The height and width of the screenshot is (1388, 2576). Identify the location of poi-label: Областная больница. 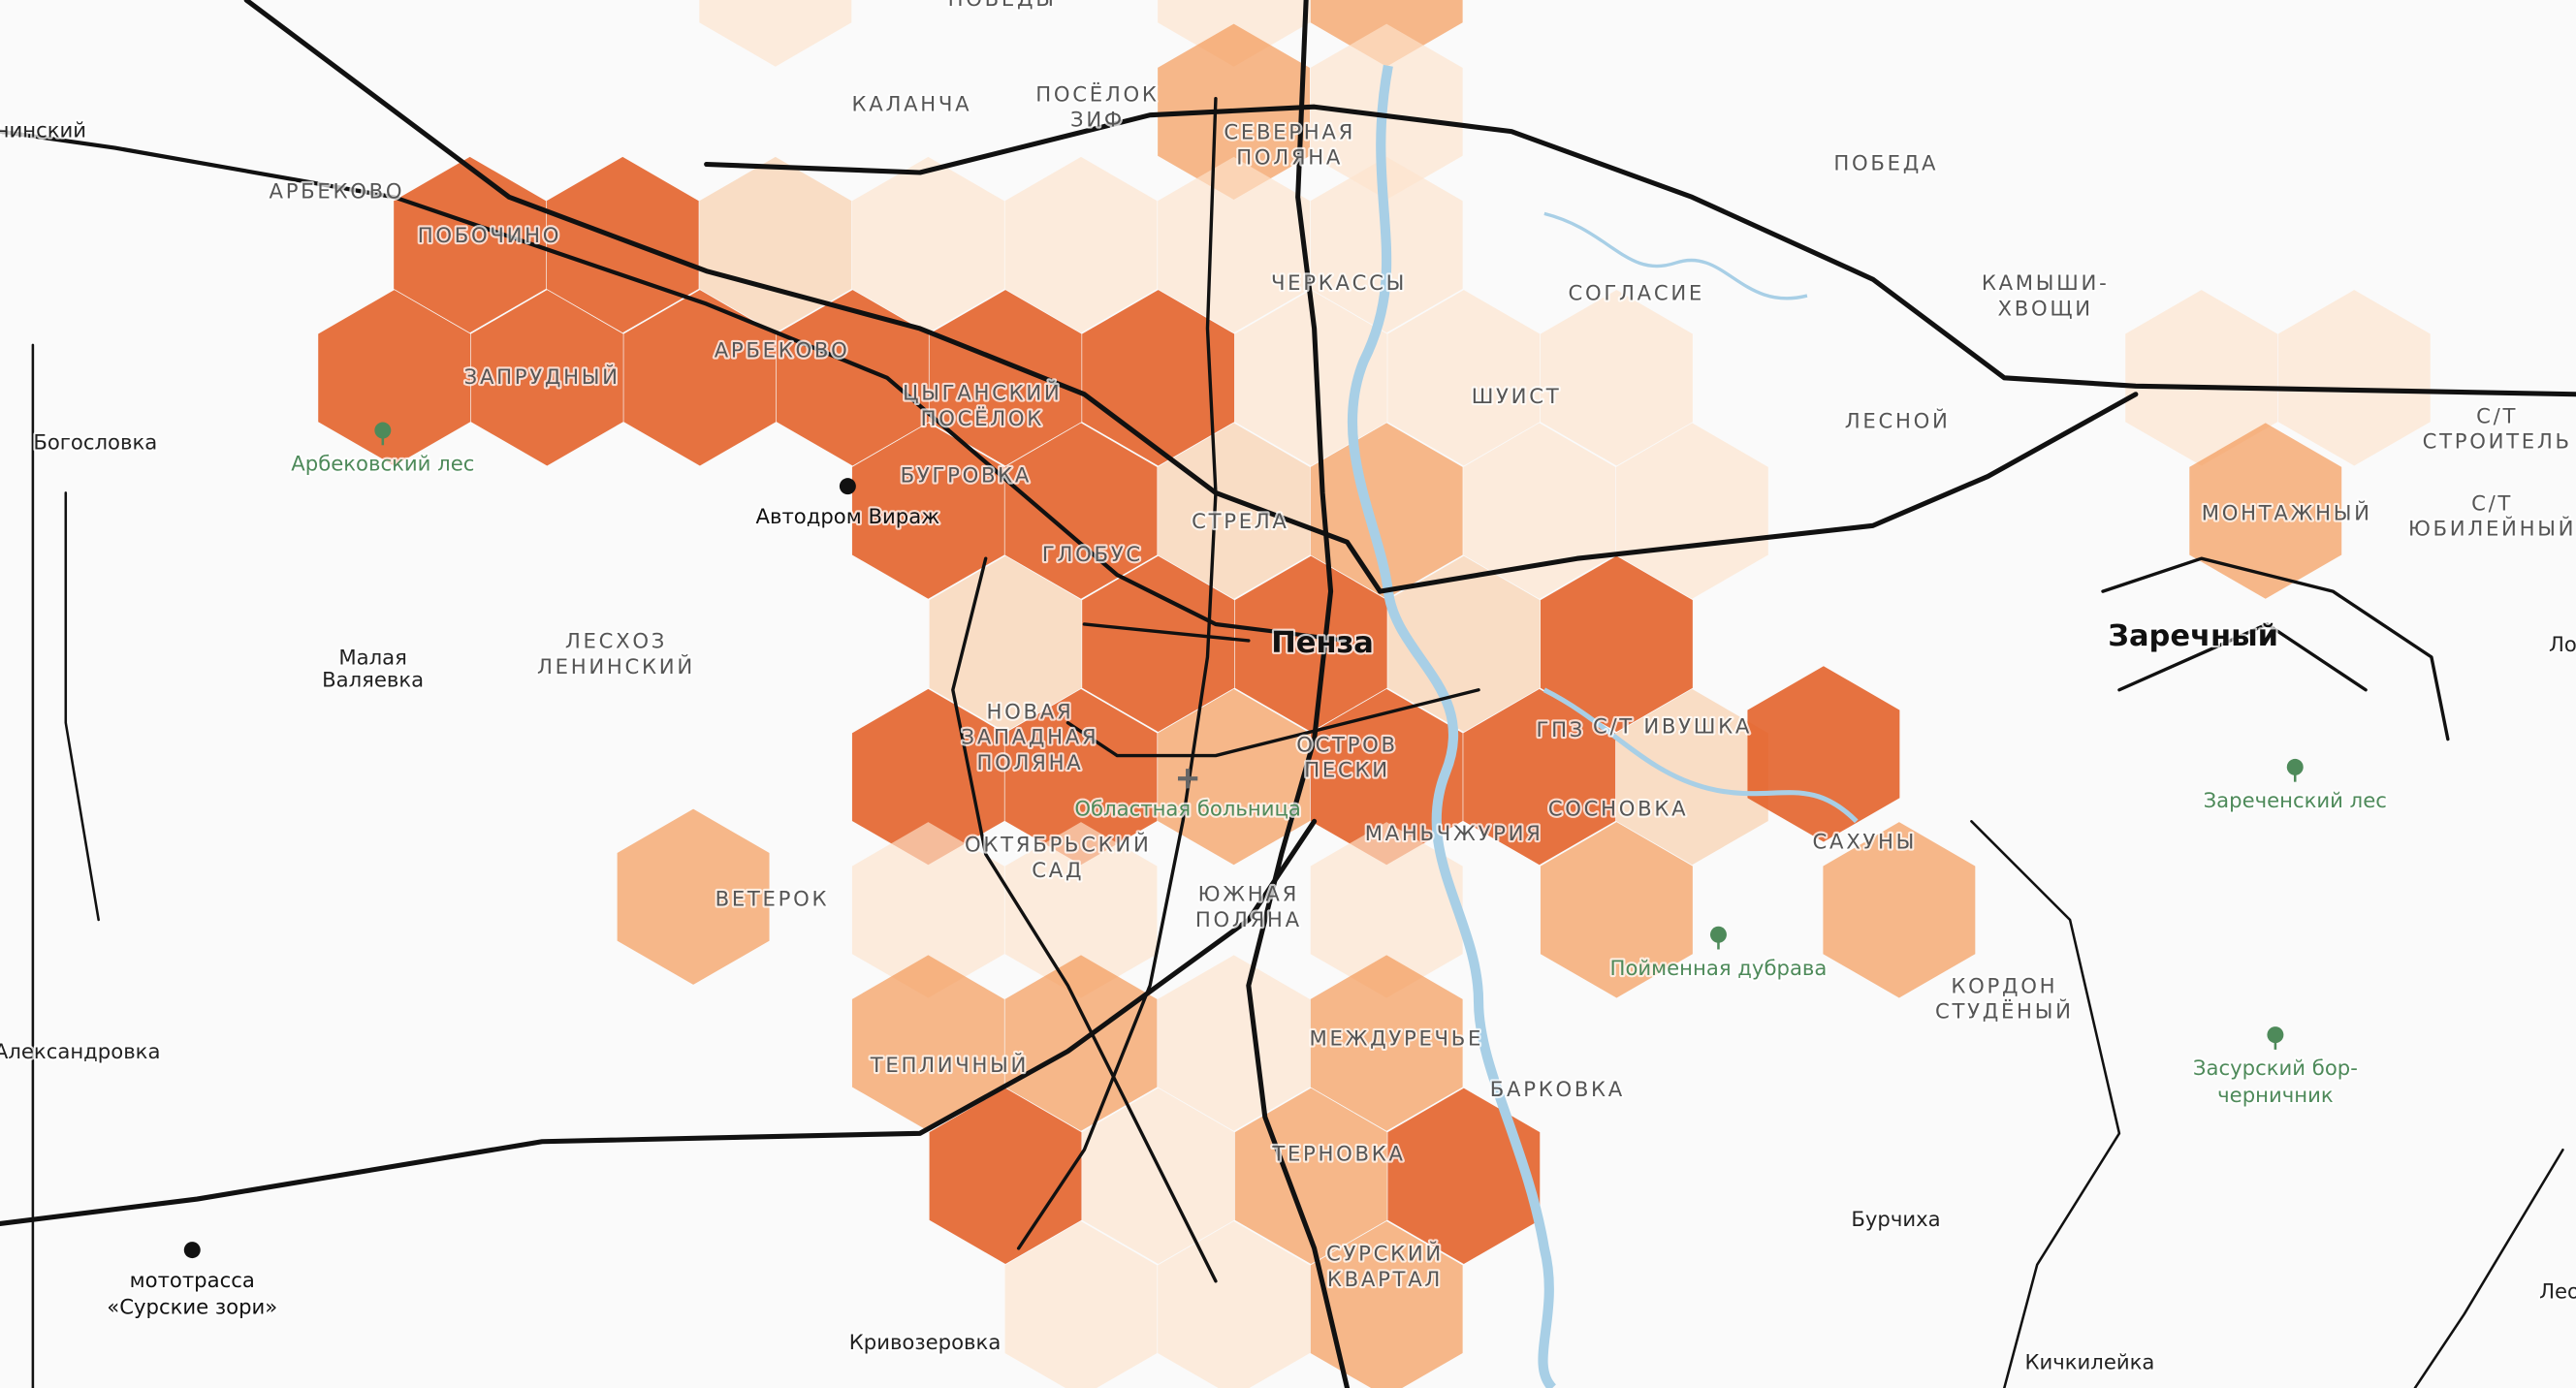
(1187, 808).